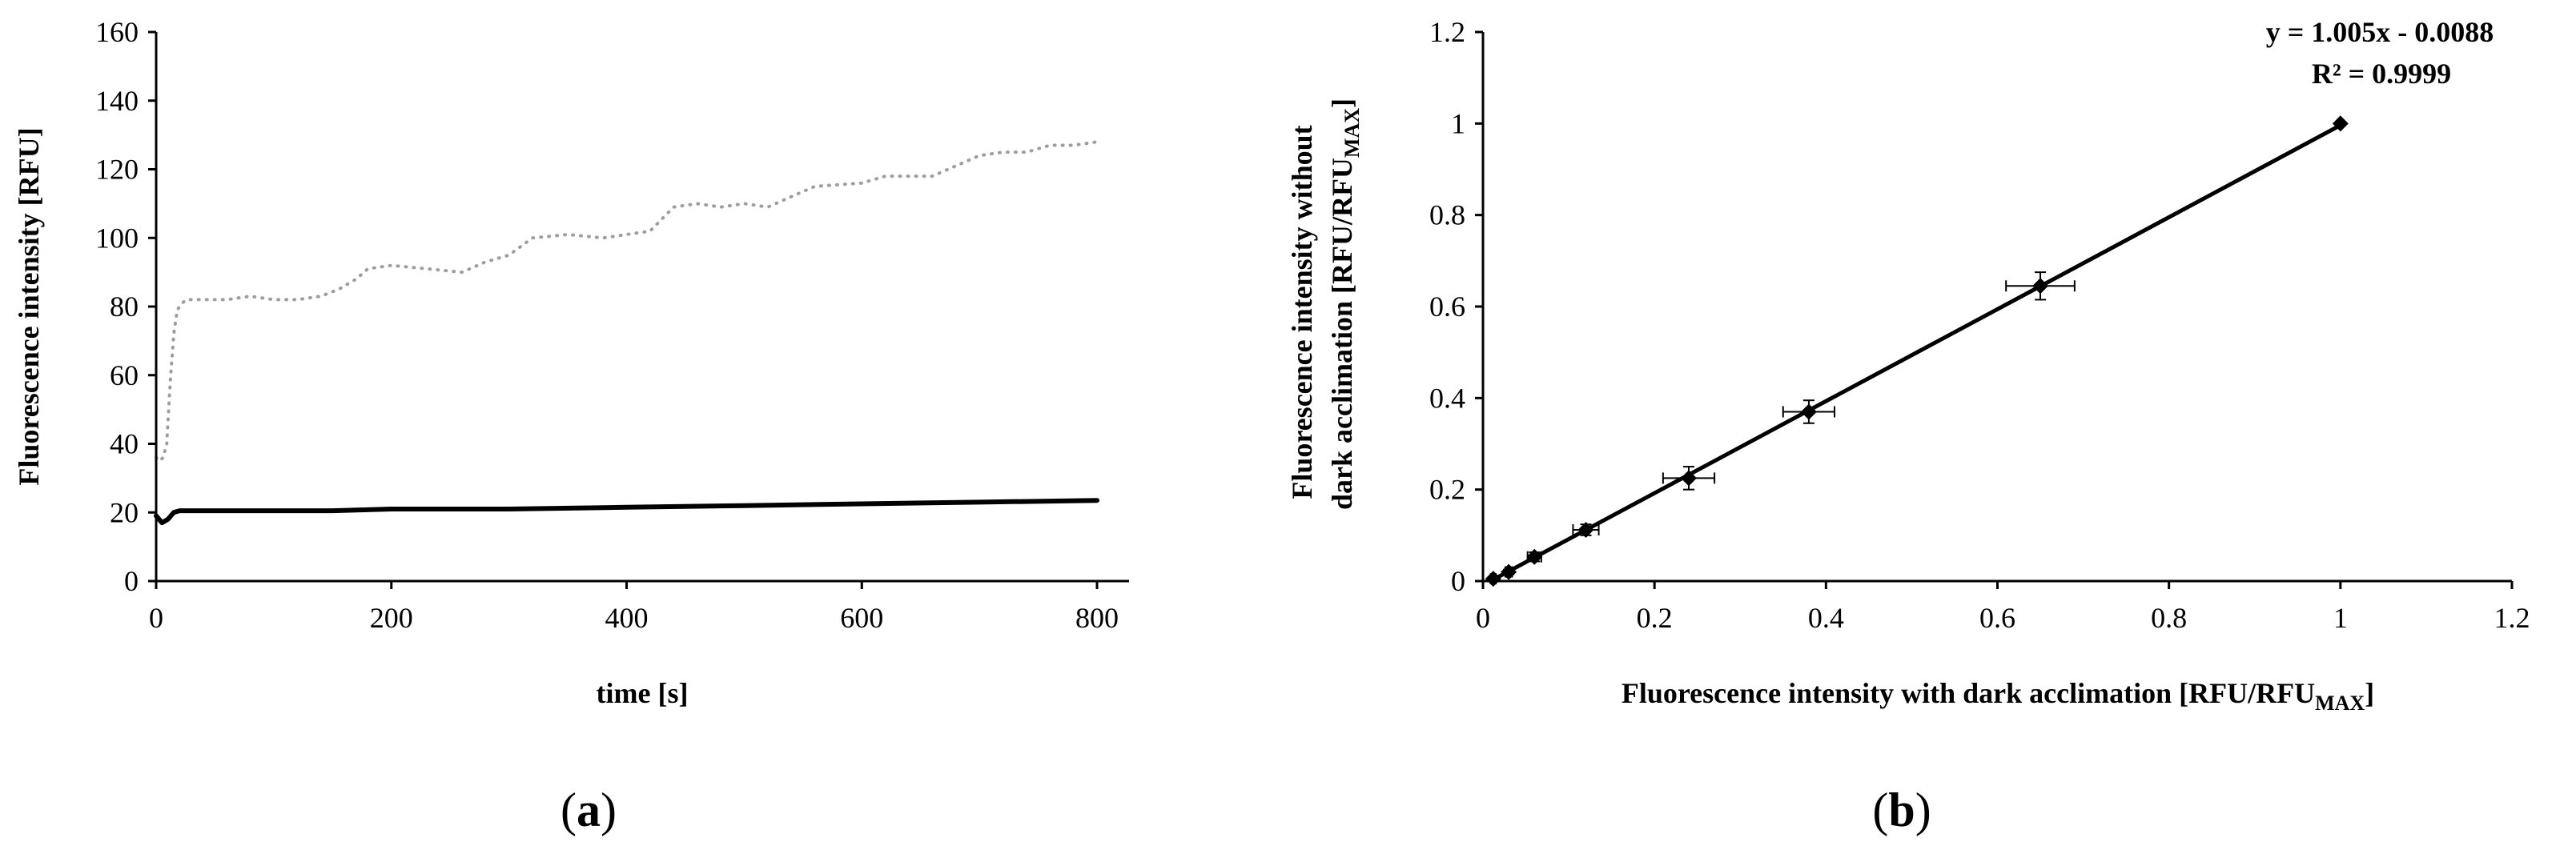 This screenshot has width=2576, height=854. Describe the element at coordinates (1342, 334) in the screenshot. I see `chart-b-y-label-line2-main: dark acclimation [RFU/RFU` at that location.